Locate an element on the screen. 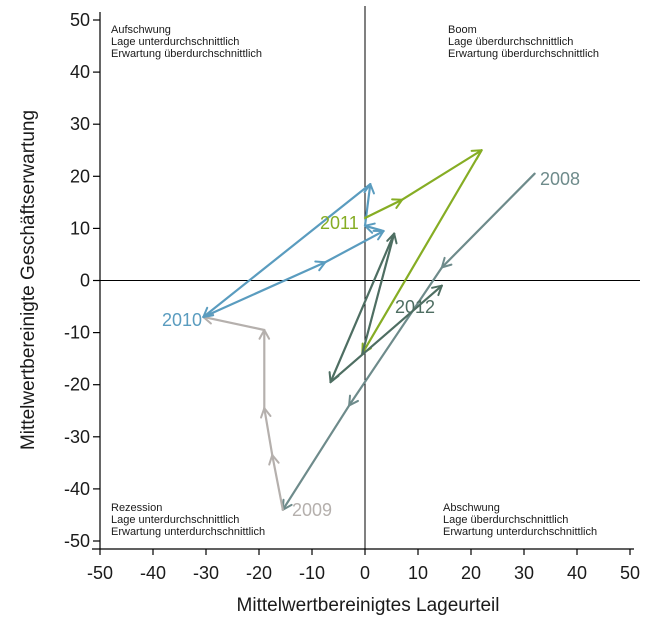  series-2010 is located at coordinates (293, 251).